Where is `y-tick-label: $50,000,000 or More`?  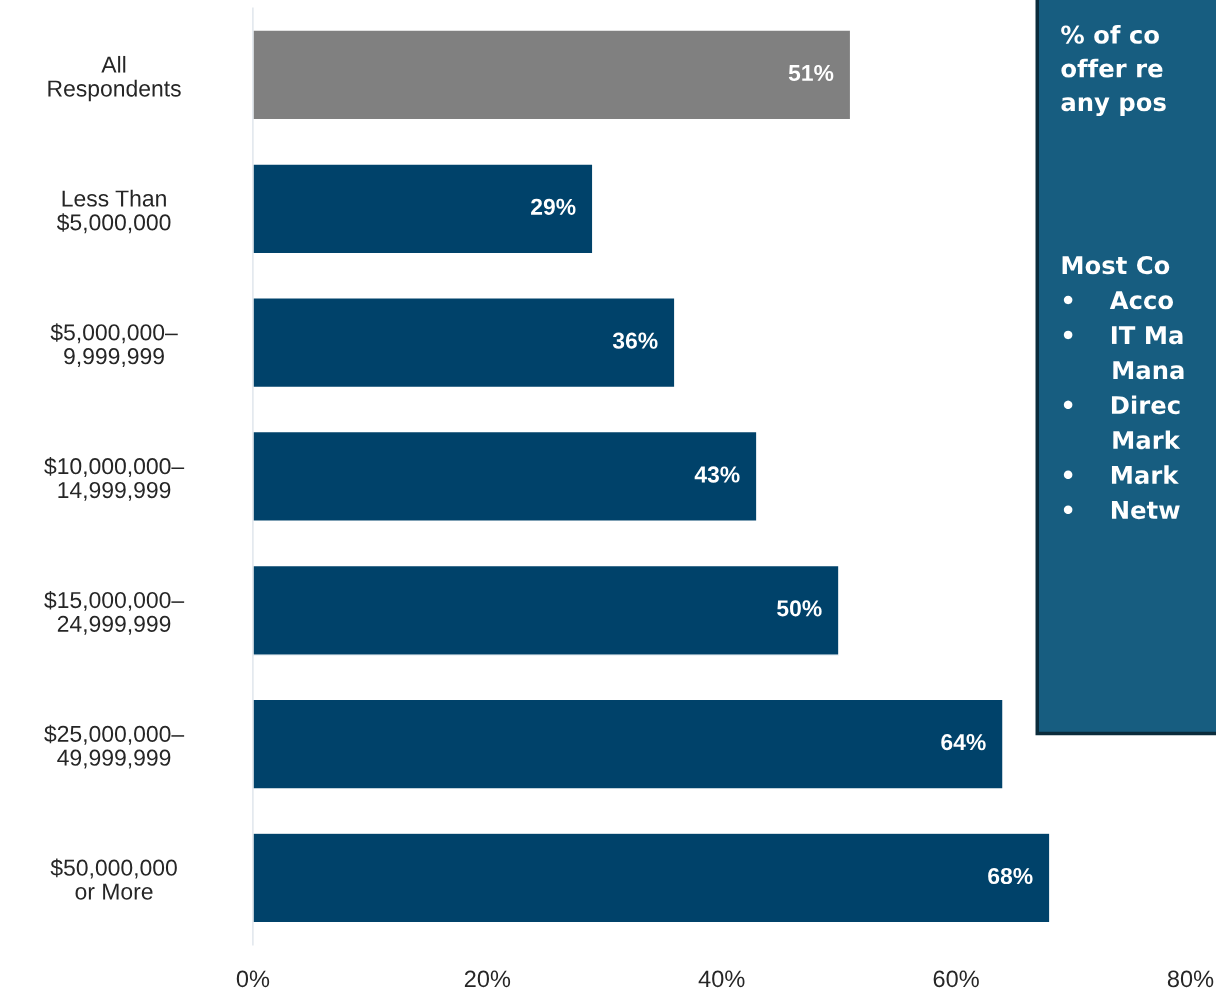
y-tick-label: $50,000,000 or More is located at coordinates (113, 879).